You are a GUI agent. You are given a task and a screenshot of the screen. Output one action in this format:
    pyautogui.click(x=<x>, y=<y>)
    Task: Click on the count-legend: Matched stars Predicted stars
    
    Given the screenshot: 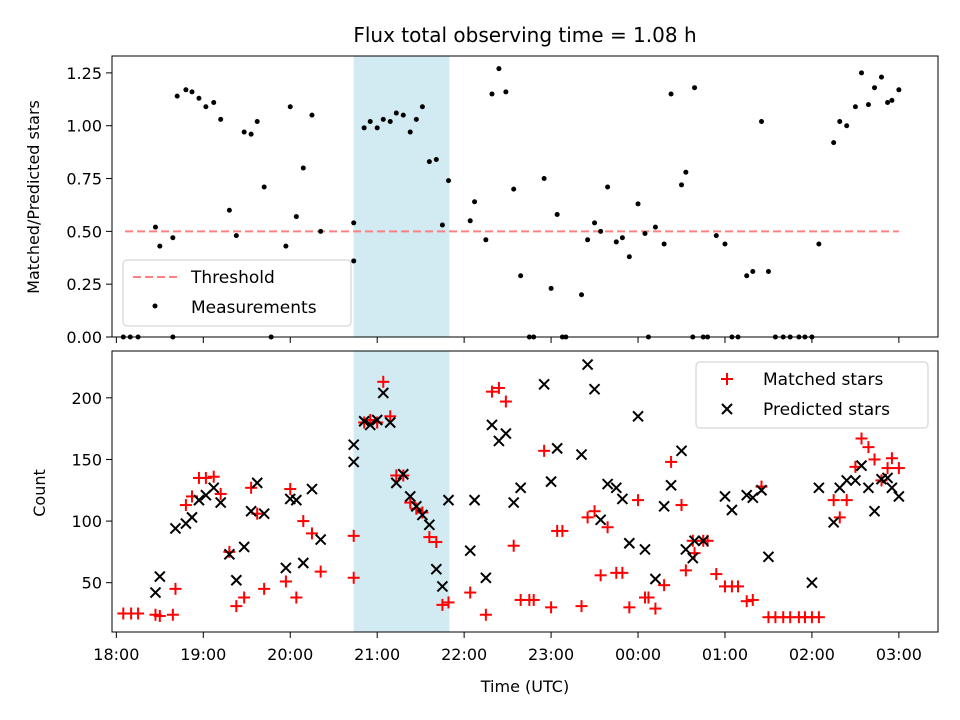 What is the action you would take?
    pyautogui.click(x=812, y=395)
    